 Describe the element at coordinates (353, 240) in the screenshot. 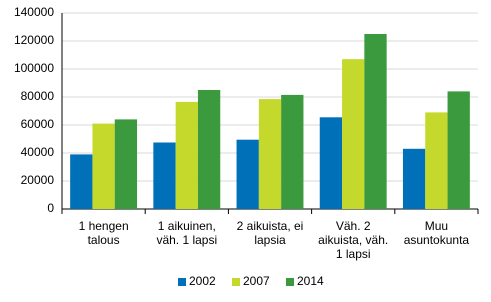

I see `x-tick-label: Väh. 2 aikuista, väh. 1 lapsi` at that location.